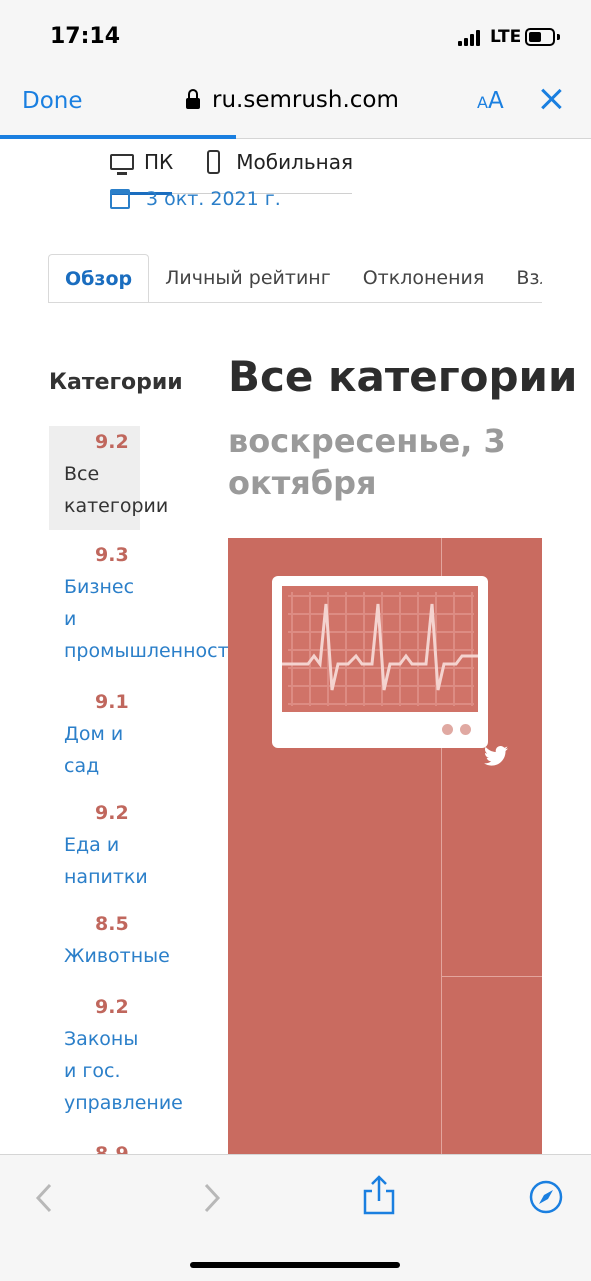  I want to click on tab-deviations: Отклонения, so click(423, 278).